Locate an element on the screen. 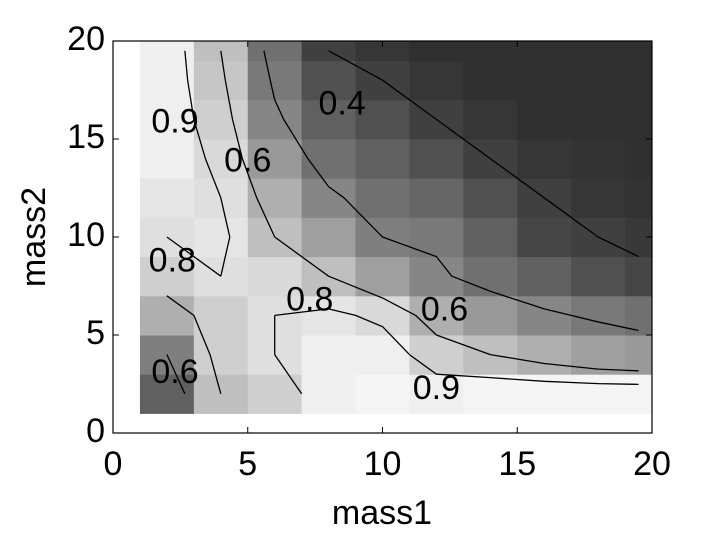  x-tick-label: 10 is located at coordinates (383, 464).